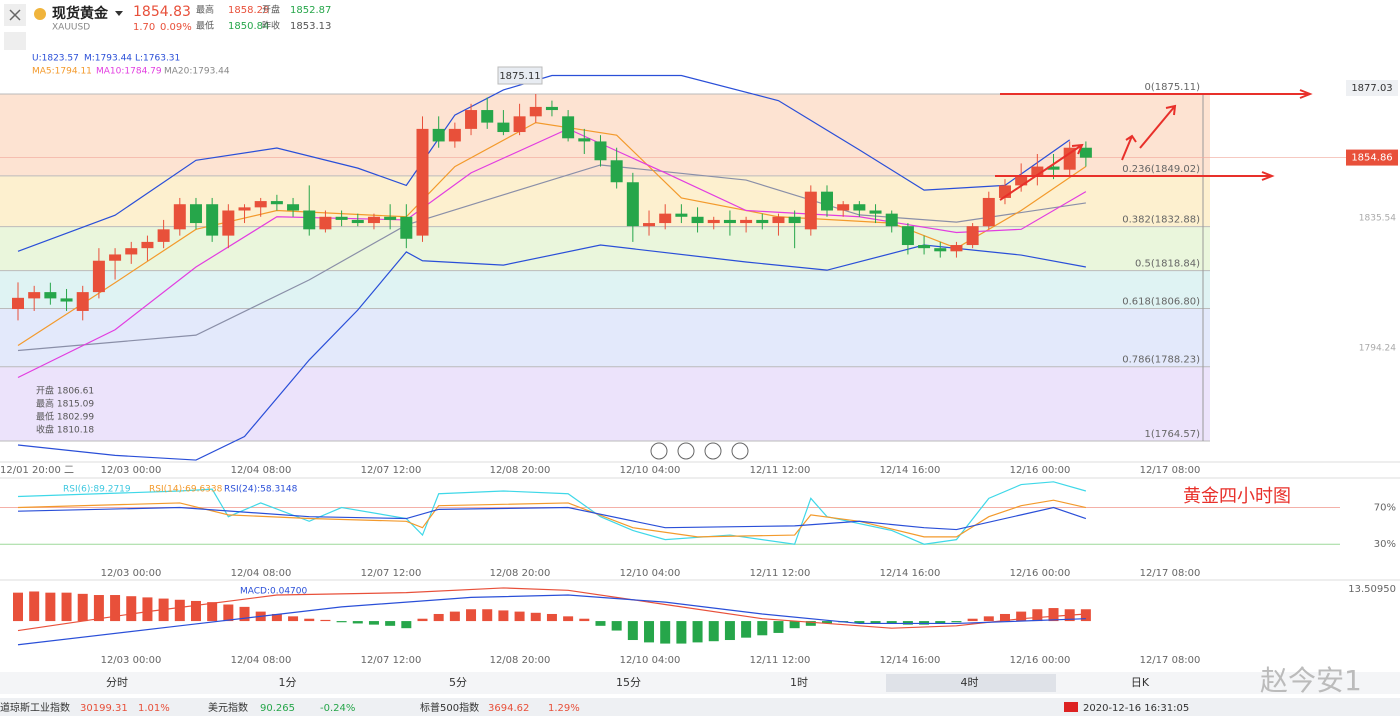 This screenshot has height=716, width=1400. Describe the element at coordinates (449, 707) in the screenshot. I see `ticker-name: 标普500指数` at that location.